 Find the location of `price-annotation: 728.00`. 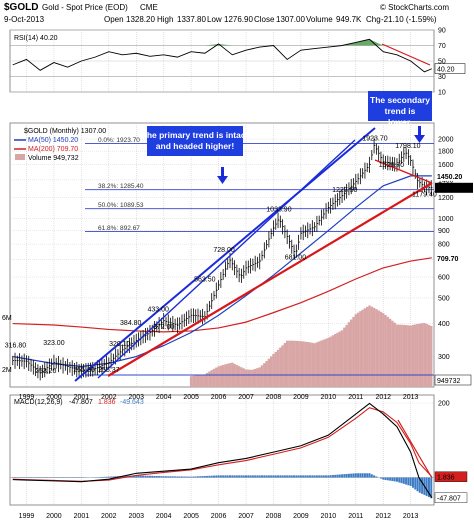

price-annotation: 728.00 is located at coordinates (224, 250).